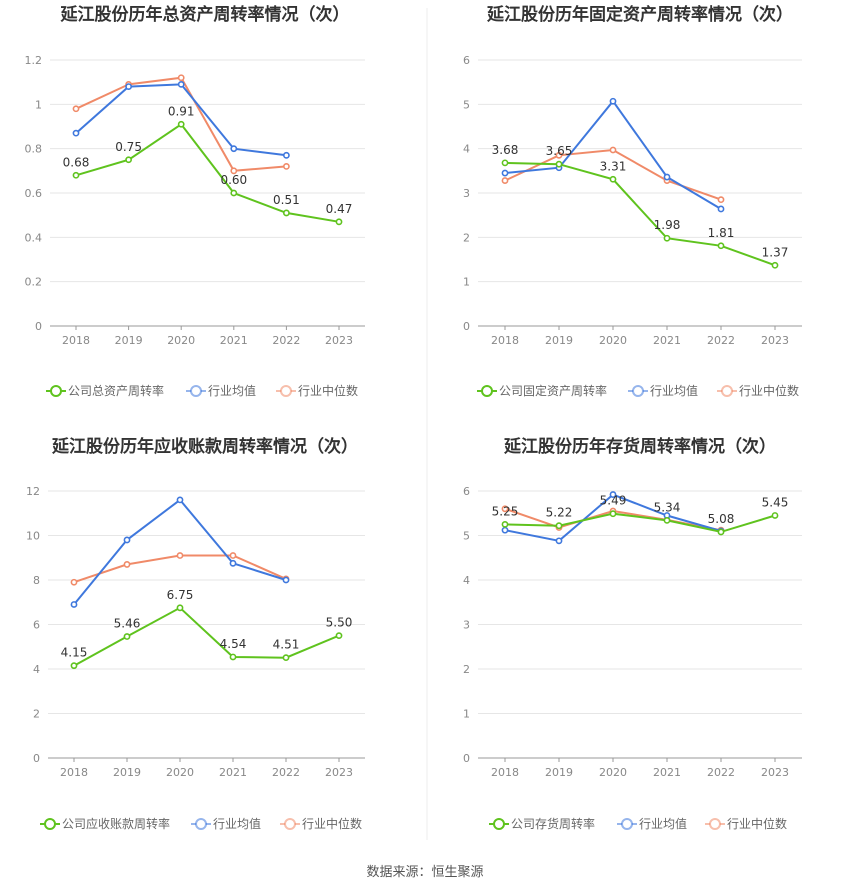 Image resolution: width=850 pixels, height=891 pixels. I want to click on y-tick-label: 6, so click(466, 491).